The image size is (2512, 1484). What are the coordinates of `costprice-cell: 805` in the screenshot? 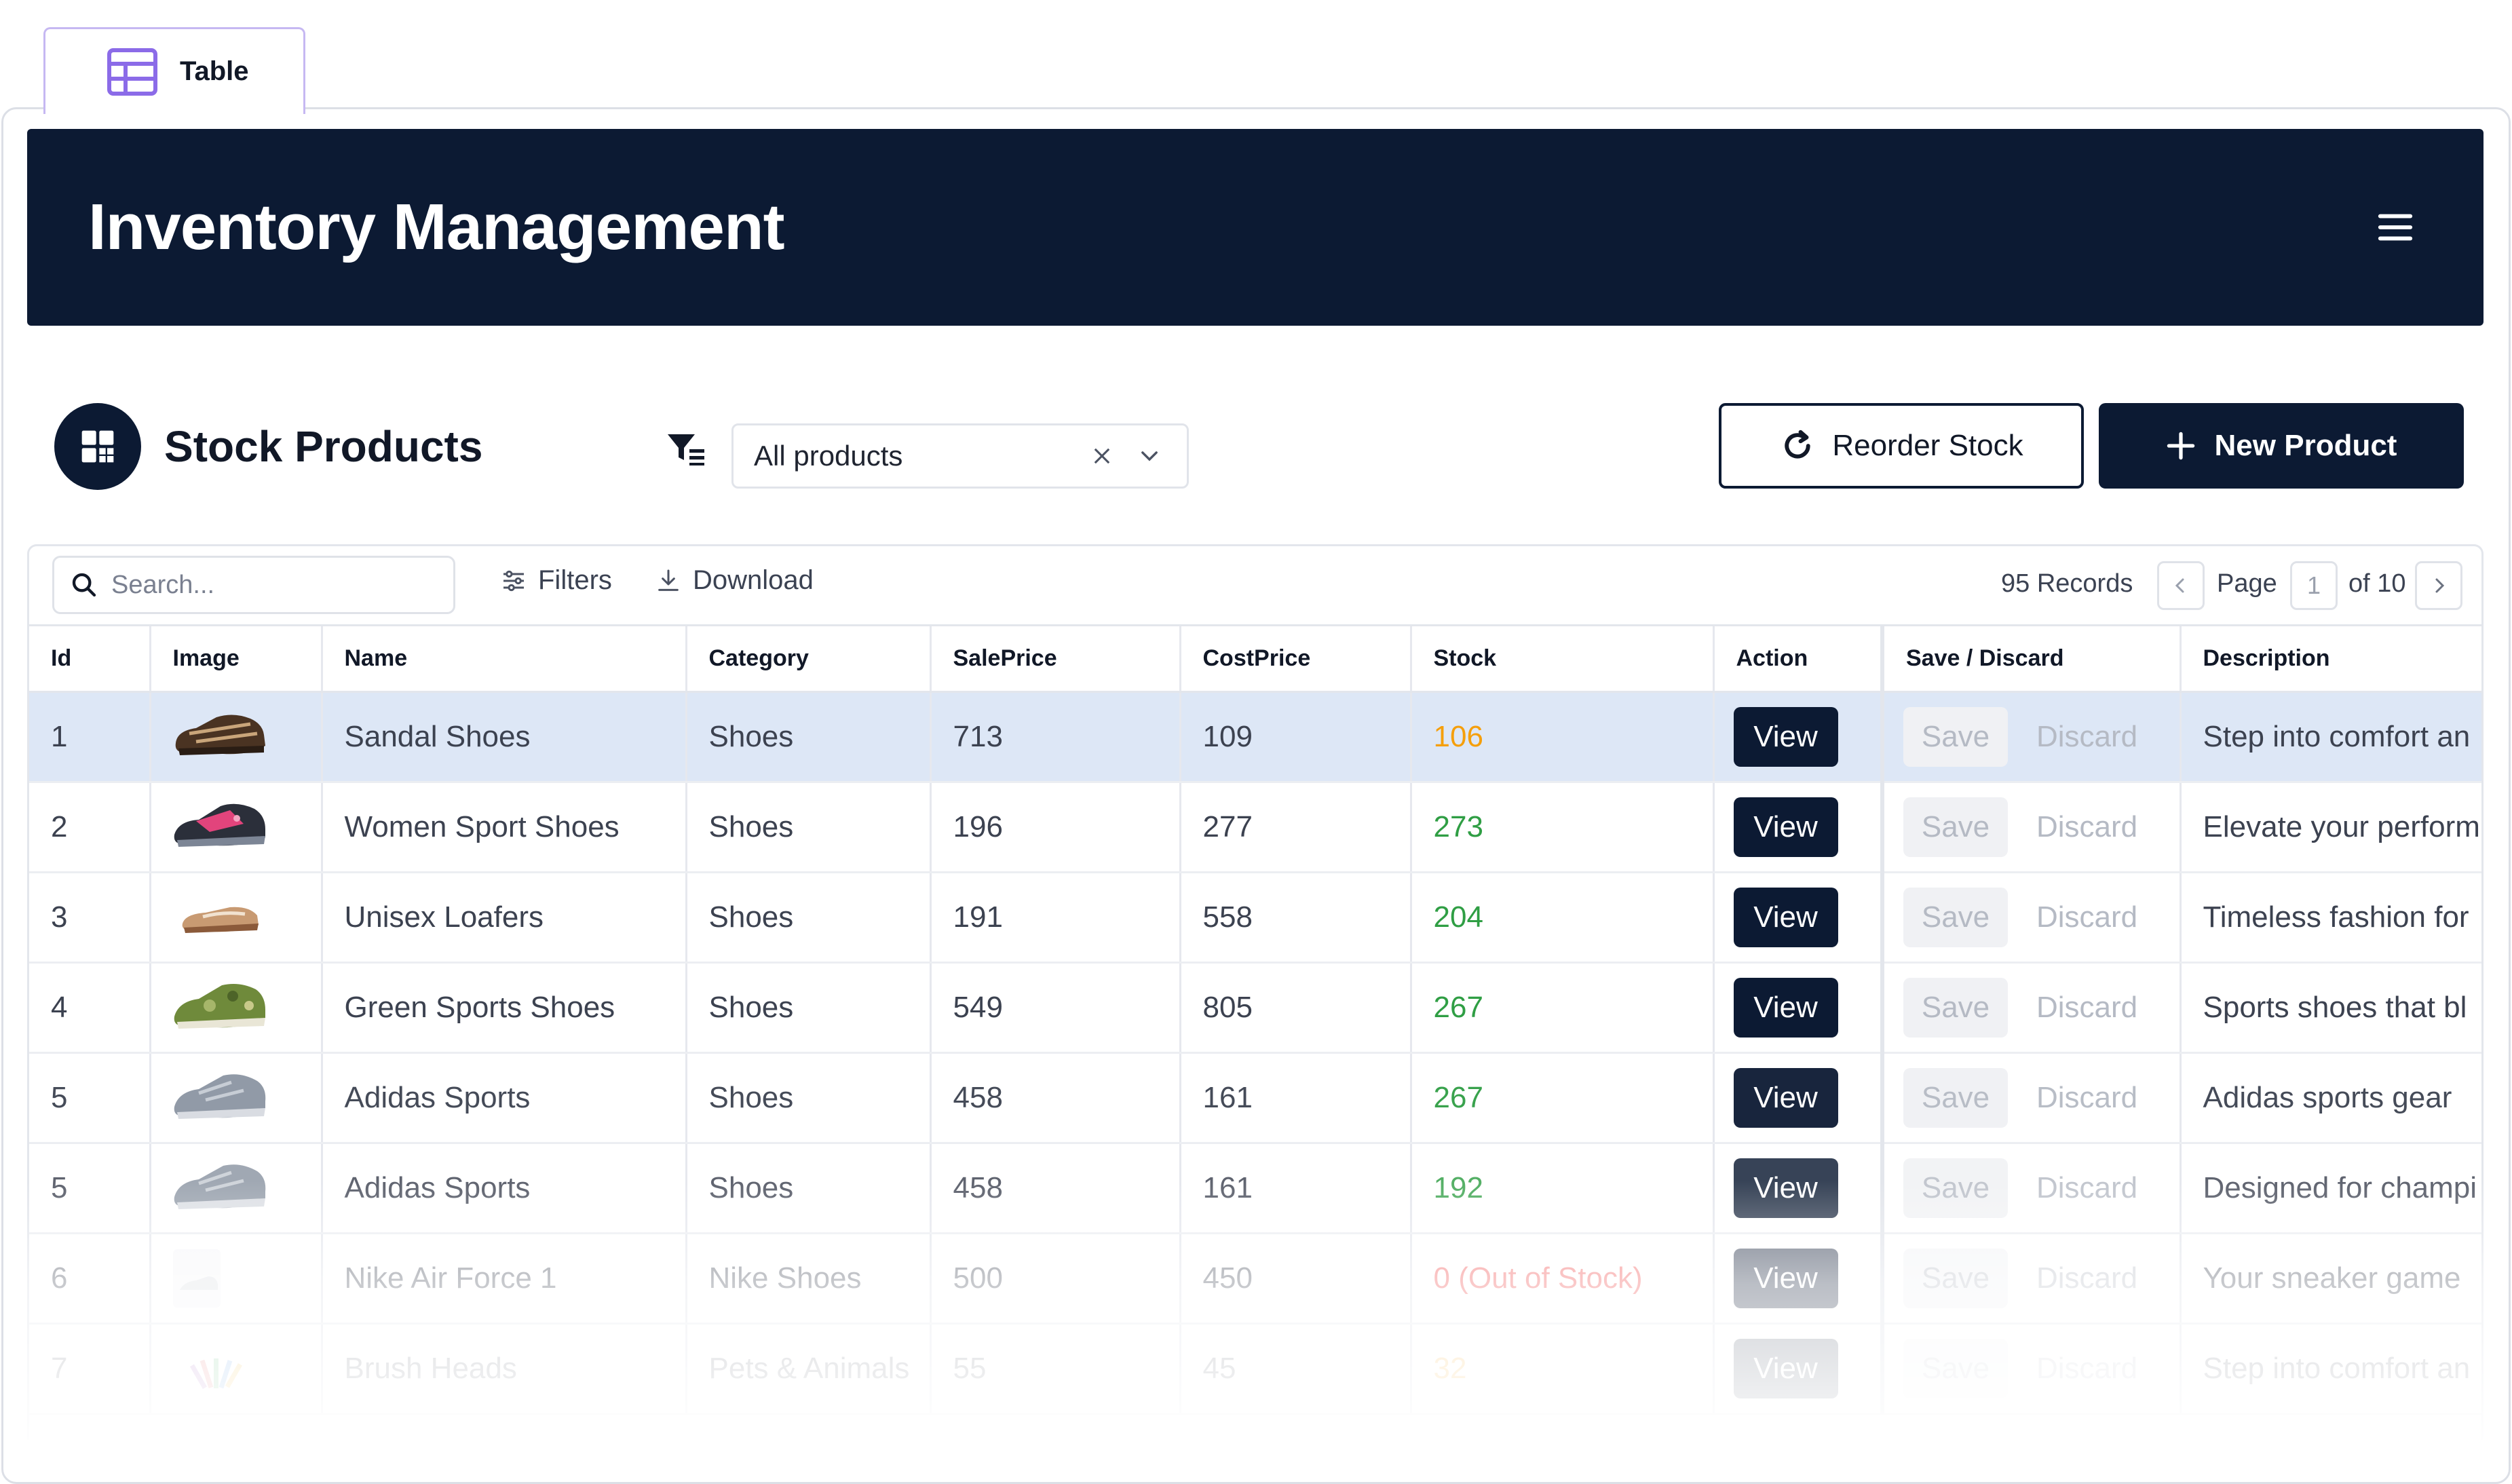 It's located at (1296, 1008).